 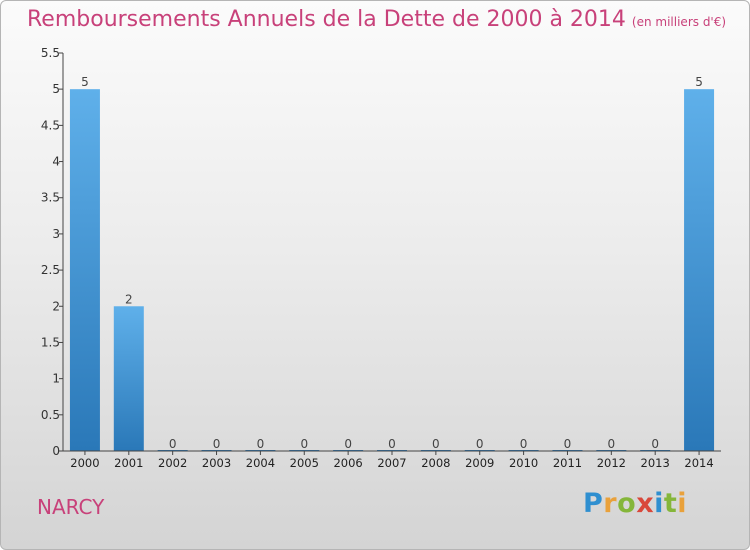 What do you see at coordinates (260, 463) in the screenshot?
I see `x-tick-label: 2004` at bounding box center [260, 463].